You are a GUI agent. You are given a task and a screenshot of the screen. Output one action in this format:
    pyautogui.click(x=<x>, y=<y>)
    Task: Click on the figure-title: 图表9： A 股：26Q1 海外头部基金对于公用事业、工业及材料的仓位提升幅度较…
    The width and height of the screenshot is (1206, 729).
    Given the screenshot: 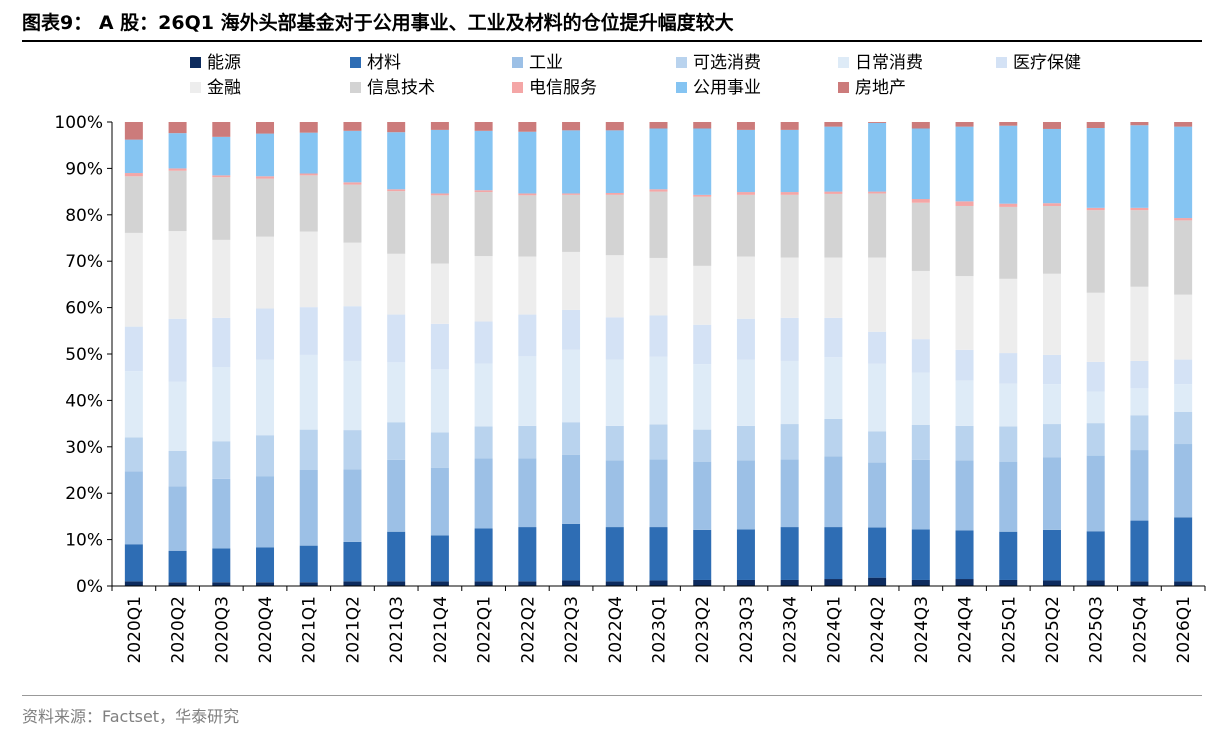 What is the action you would take?
    pyautogui.click(x=378, y=23)
    